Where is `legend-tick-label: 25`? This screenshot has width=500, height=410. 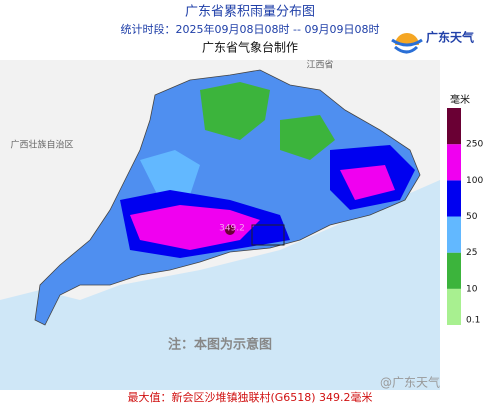
legend-tick-label: 25 is located at coordinates (471, 253).